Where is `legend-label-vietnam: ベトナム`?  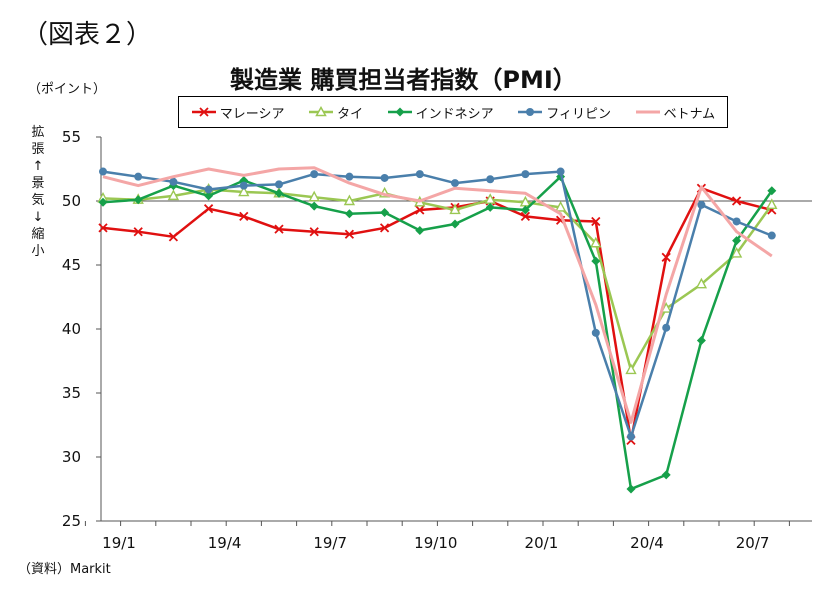 legend-label-vietnam: ベトナム is located at coordinates (689, 114).